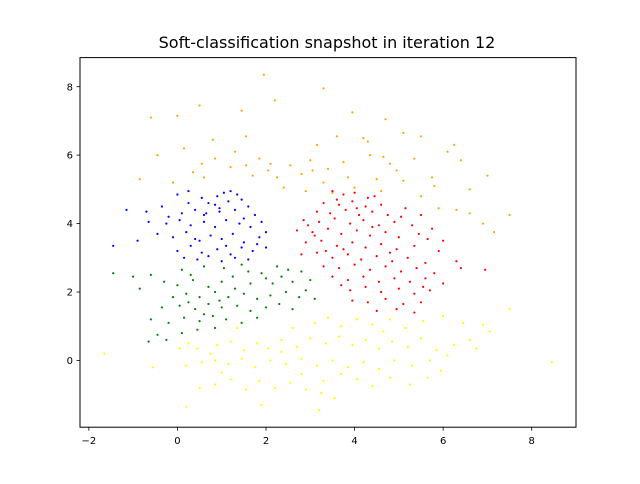 The height and width of the screenshot is (484, 640). Describe the element at coordinates (532, 441) in the screenshot. I see `x-tick-label: 8` at that location.